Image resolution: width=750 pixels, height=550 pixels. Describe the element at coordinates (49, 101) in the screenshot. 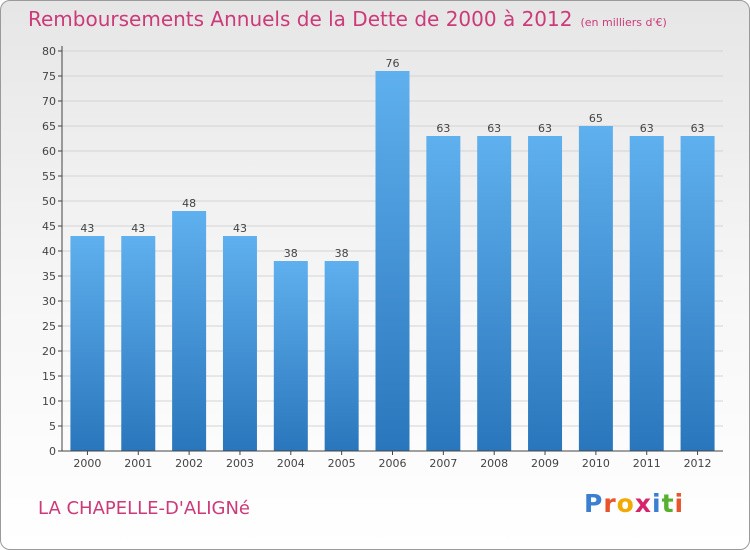

I see `y-tick-label: 70` at that location.